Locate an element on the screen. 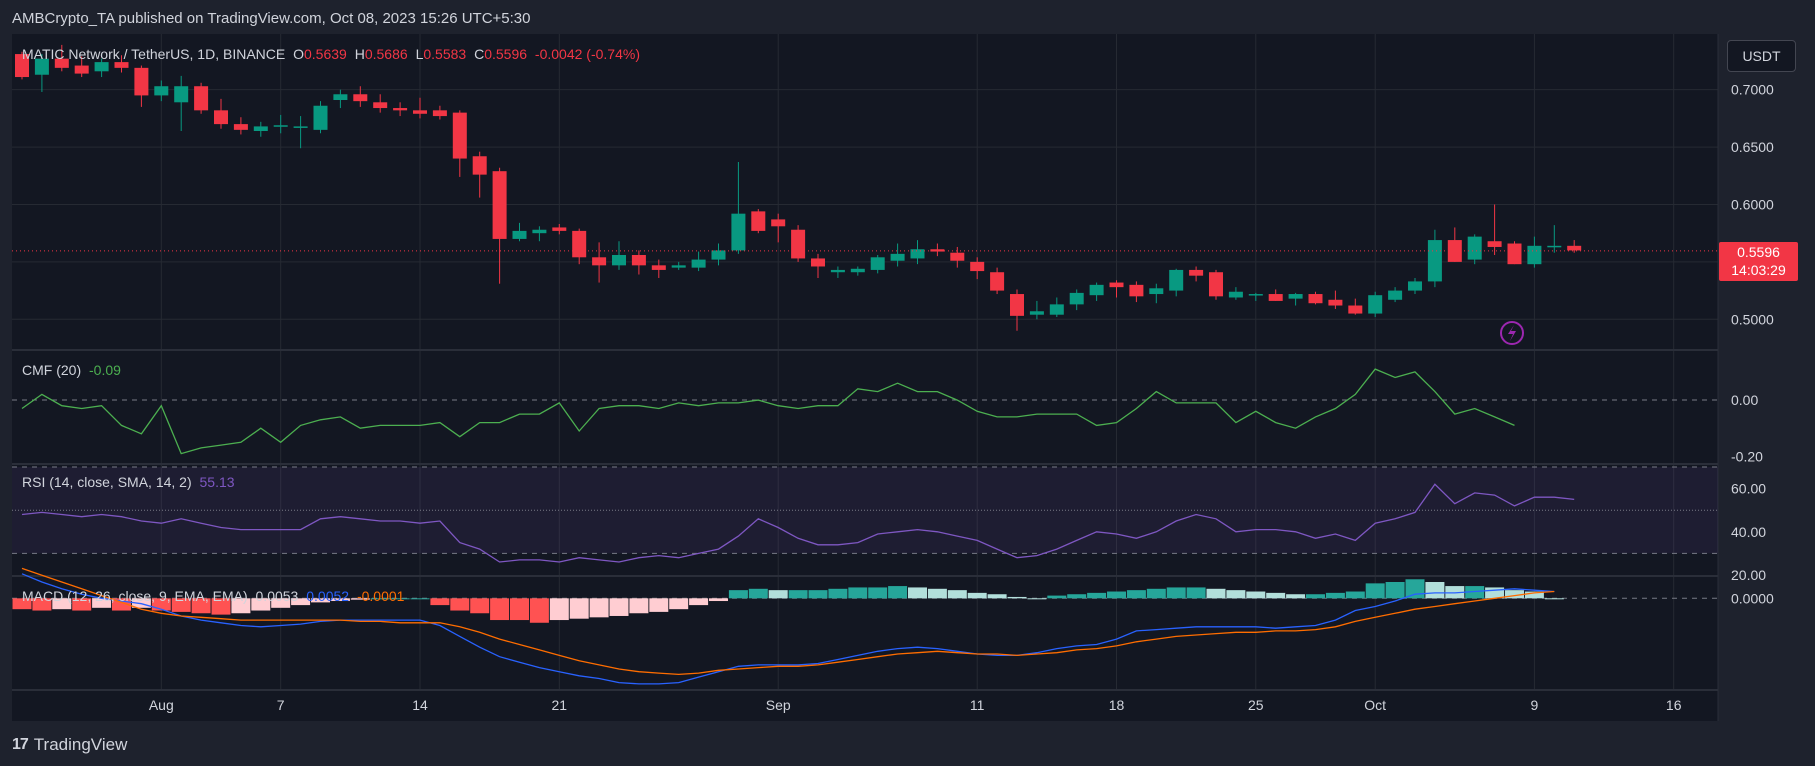 This screenshot has width=1815, height=766. y-tick-label: 0.6500 is located at coordinates (1752, 147).